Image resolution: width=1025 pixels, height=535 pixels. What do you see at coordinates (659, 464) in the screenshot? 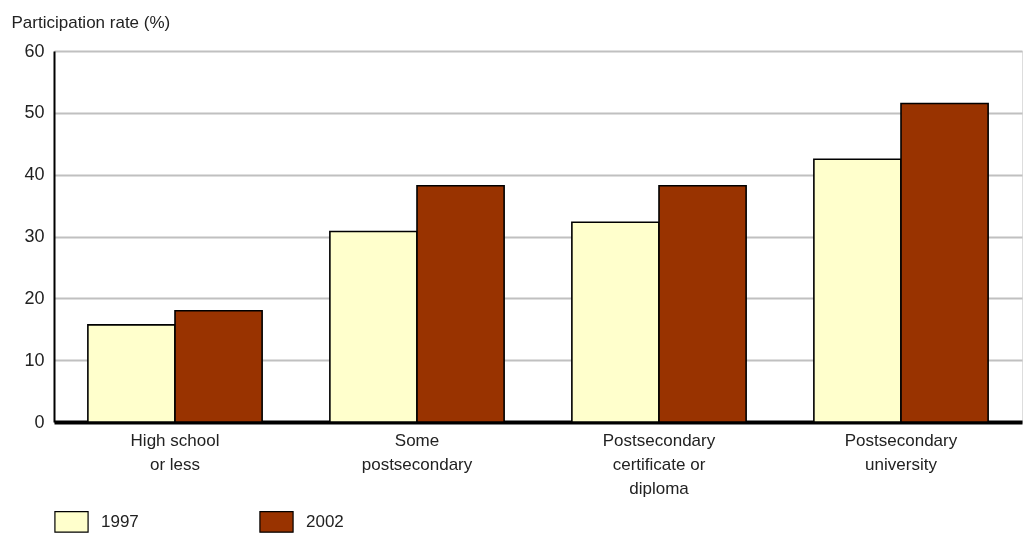
I see `x-tick-label: Postsecondary certificate or diploma` at bounding box center [659, 464].